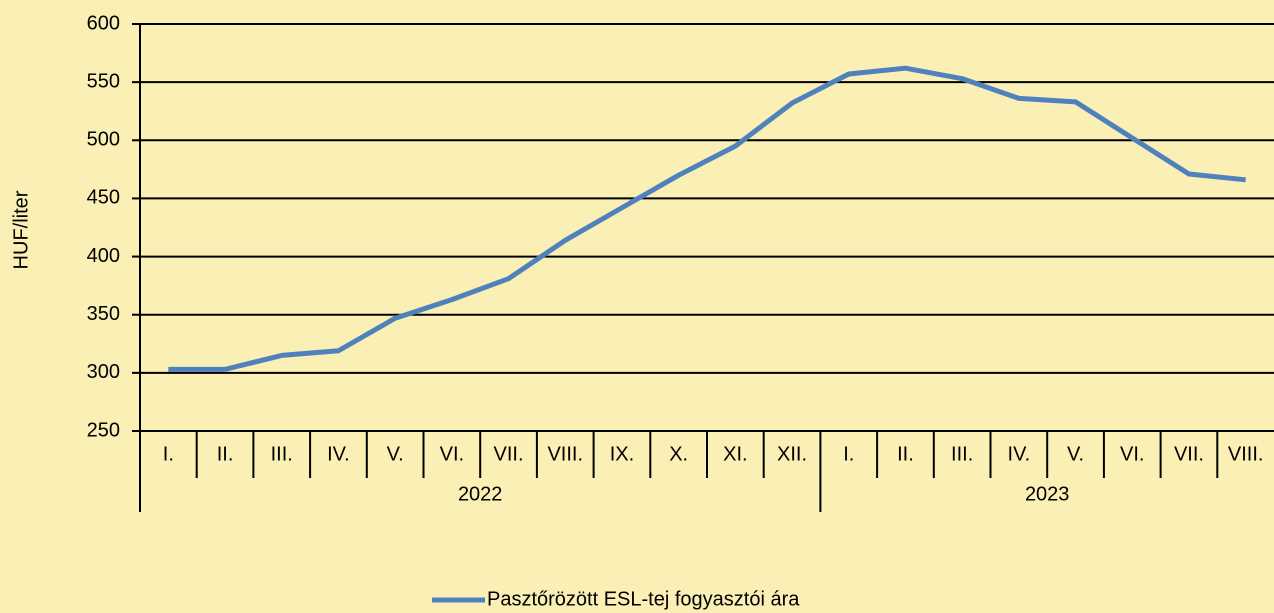 The image size is (1274, 613). What do you see at coordinates (678, 454) in the screenshot?
I see `x-tick-label: X.` at bounding box center [678, 454].